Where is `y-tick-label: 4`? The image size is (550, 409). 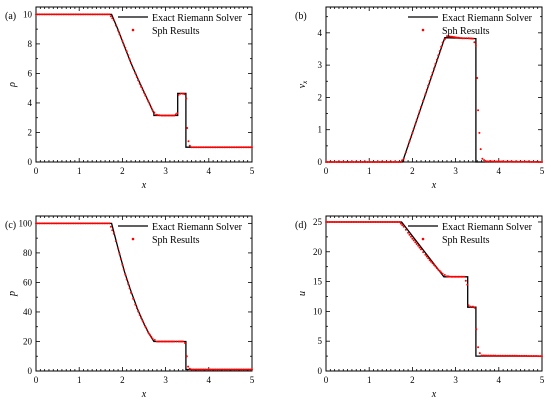
y-tick-label: 4 is located at coordinates (30, 103).